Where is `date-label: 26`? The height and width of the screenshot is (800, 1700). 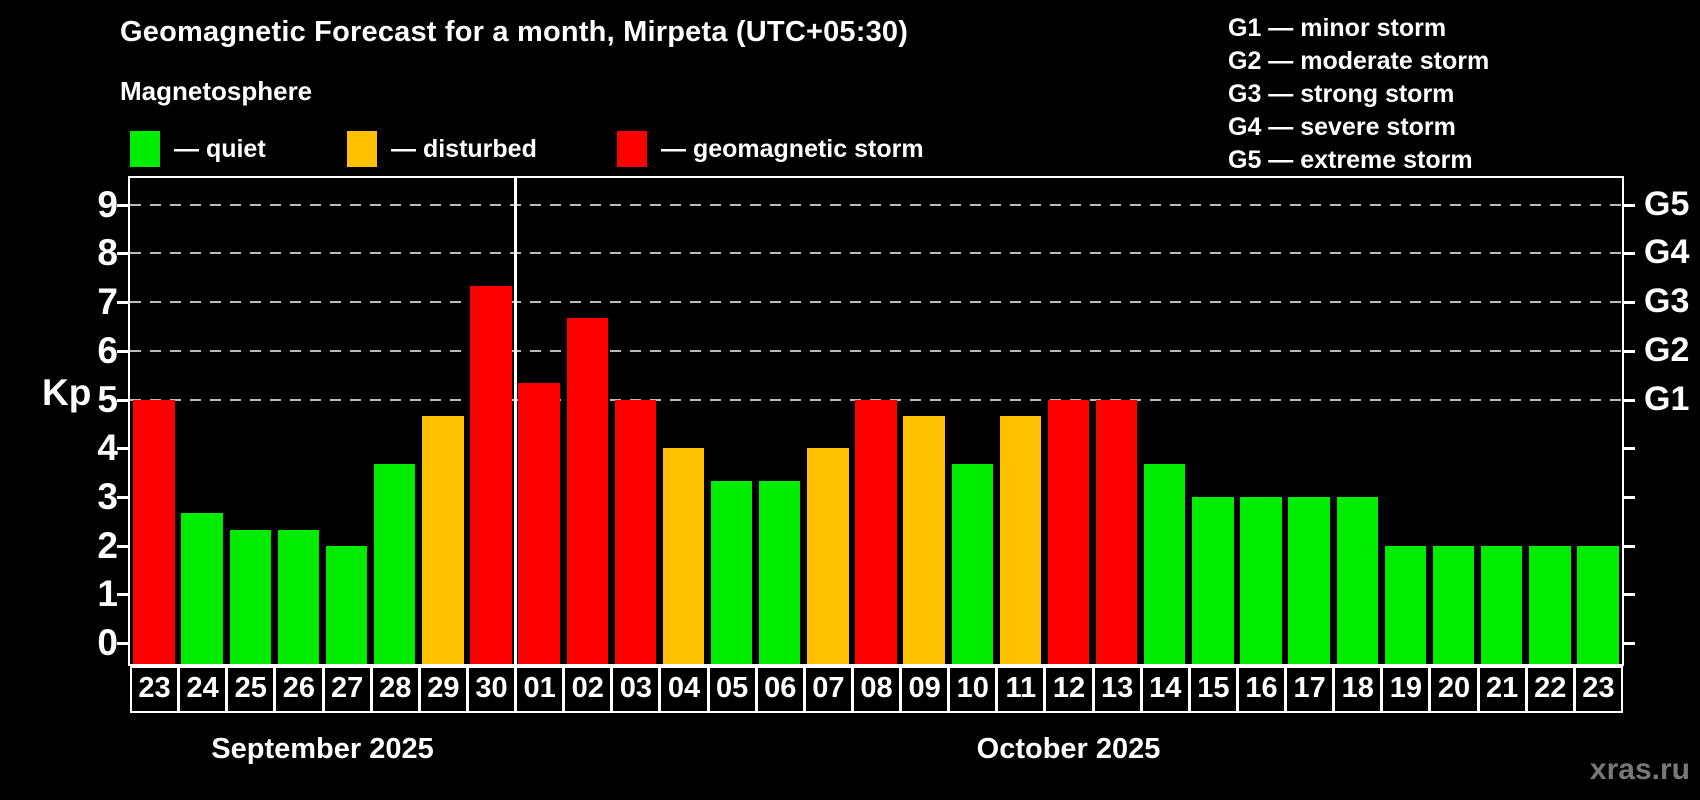
date-label: 26 is located at coordinates (299, 689).